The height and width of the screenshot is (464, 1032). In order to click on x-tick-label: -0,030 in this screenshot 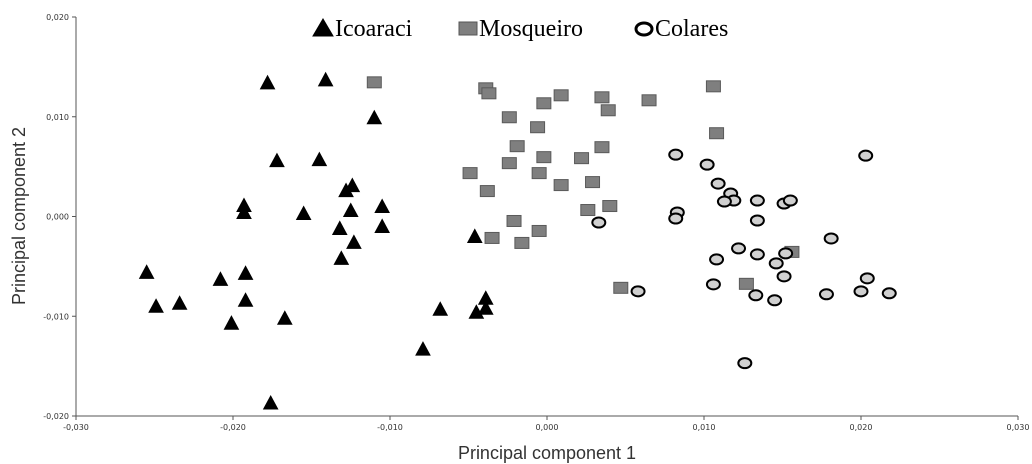, I will do `click(76, 427)`.